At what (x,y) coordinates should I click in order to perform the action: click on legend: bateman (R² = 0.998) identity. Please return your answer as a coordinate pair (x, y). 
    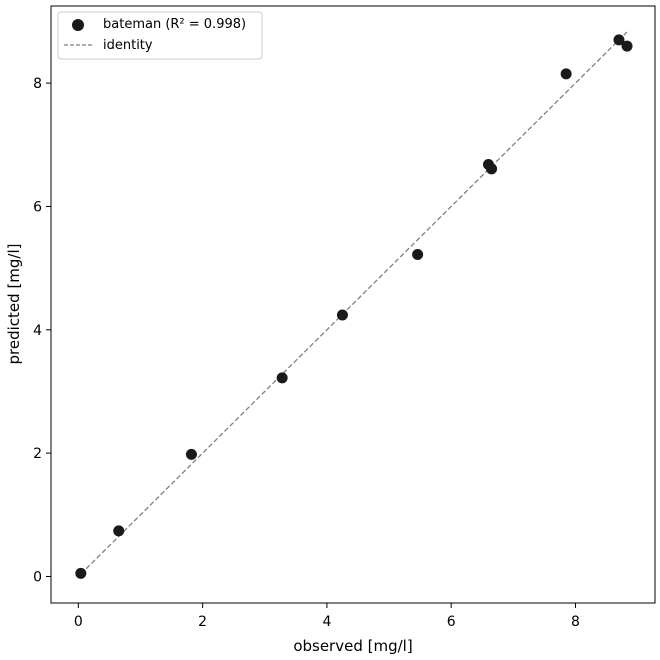
    Looking at the image, I should click on (160, 35).